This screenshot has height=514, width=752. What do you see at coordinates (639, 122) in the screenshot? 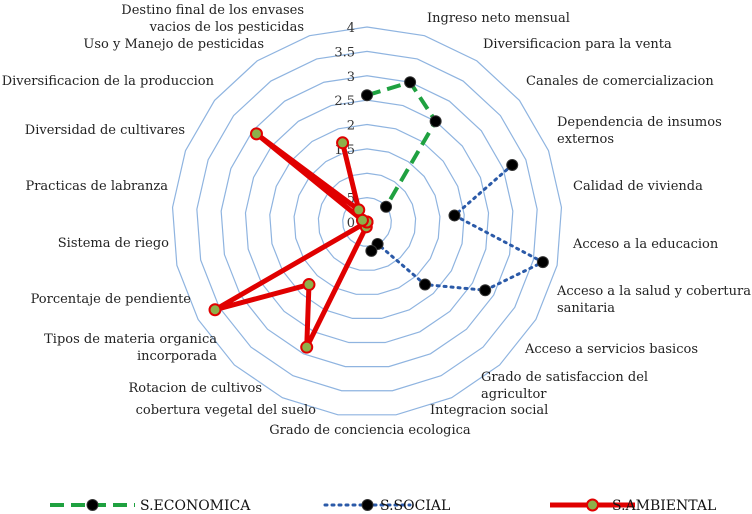
I see `axis-label: Dependencia de insumos` at bounding box center [639, 122].